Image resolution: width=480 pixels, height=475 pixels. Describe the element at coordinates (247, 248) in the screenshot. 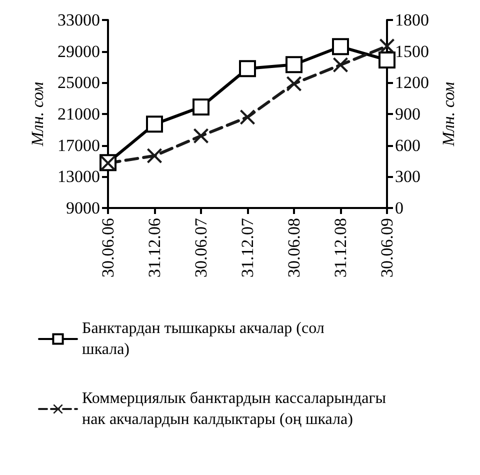

I see `x-tick-label: 31.12.07` at that location.